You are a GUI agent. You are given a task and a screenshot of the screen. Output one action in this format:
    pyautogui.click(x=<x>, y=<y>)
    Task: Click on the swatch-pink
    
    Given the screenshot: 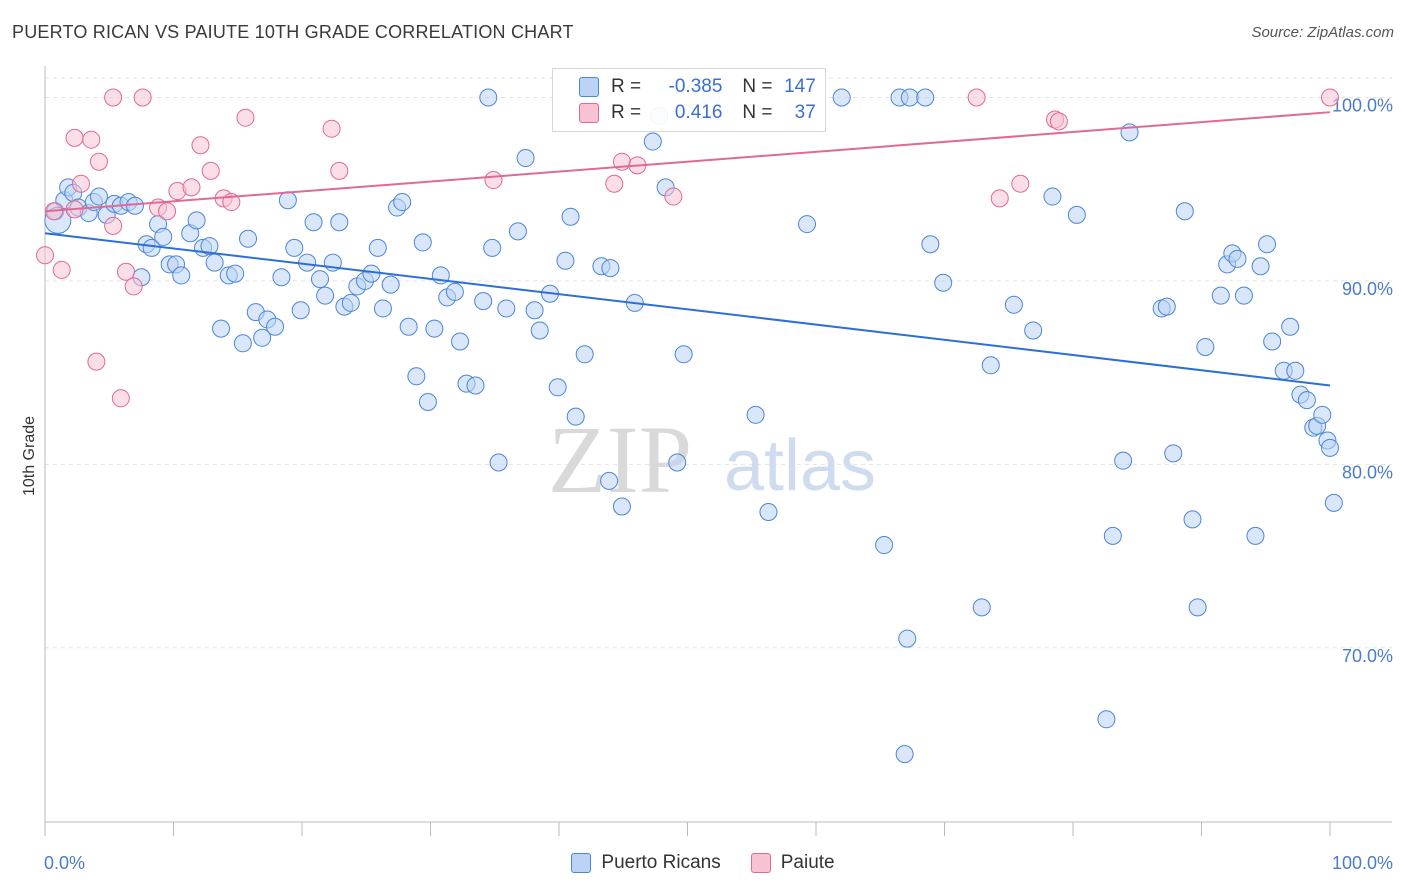 What is the action you would take?
    pyautogui.click(x=589, y=113)
    